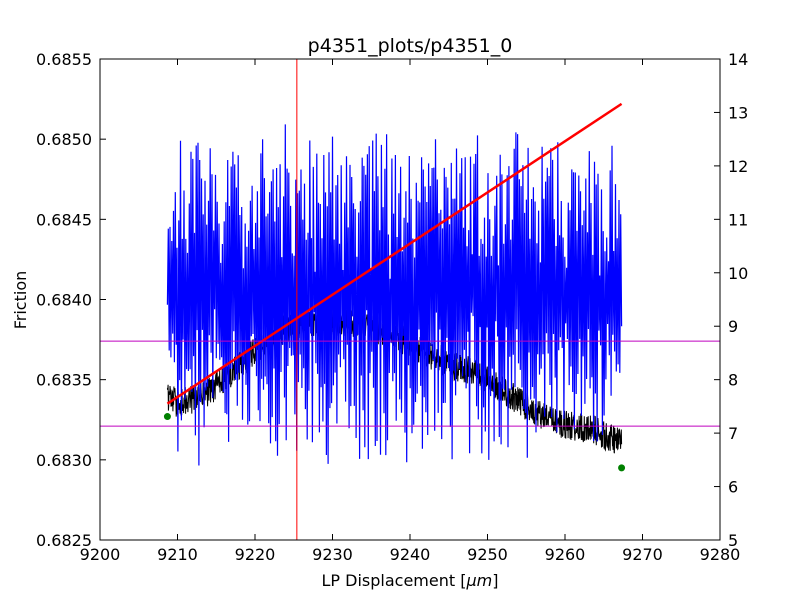 This screenshot has height=600, width=800. Describe the element at coordinates (255, 554) in the screenshot. I see `x-tick-label: 9220` at that location.